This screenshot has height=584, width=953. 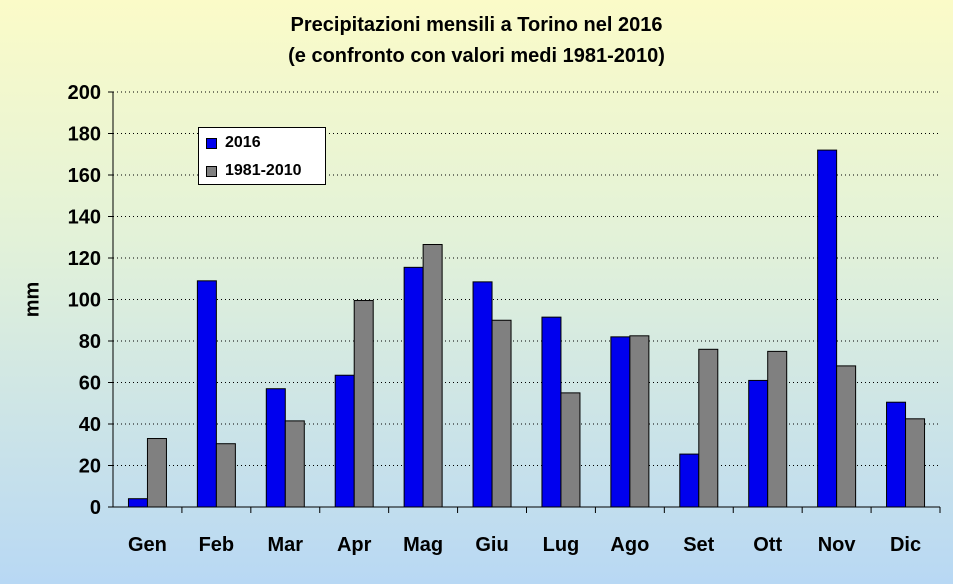 I want to click on bar-1981-2010-Mar, so click(x=294, y=464).